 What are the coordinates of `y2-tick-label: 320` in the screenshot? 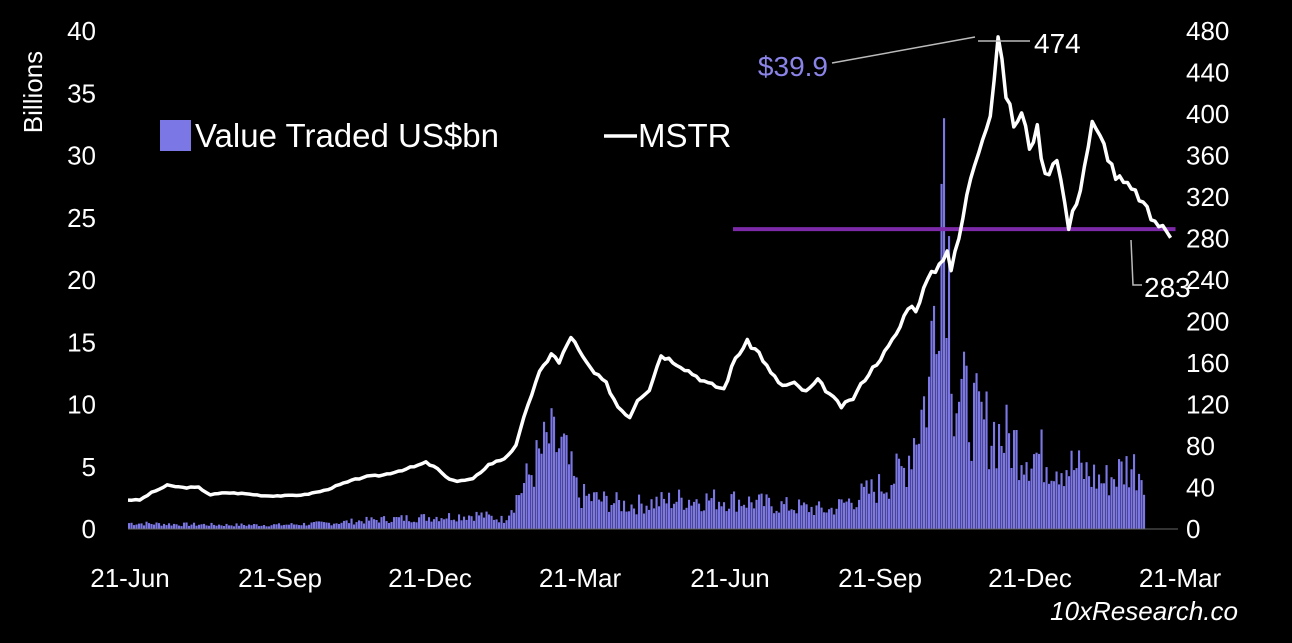 It's located at (1207, 197).